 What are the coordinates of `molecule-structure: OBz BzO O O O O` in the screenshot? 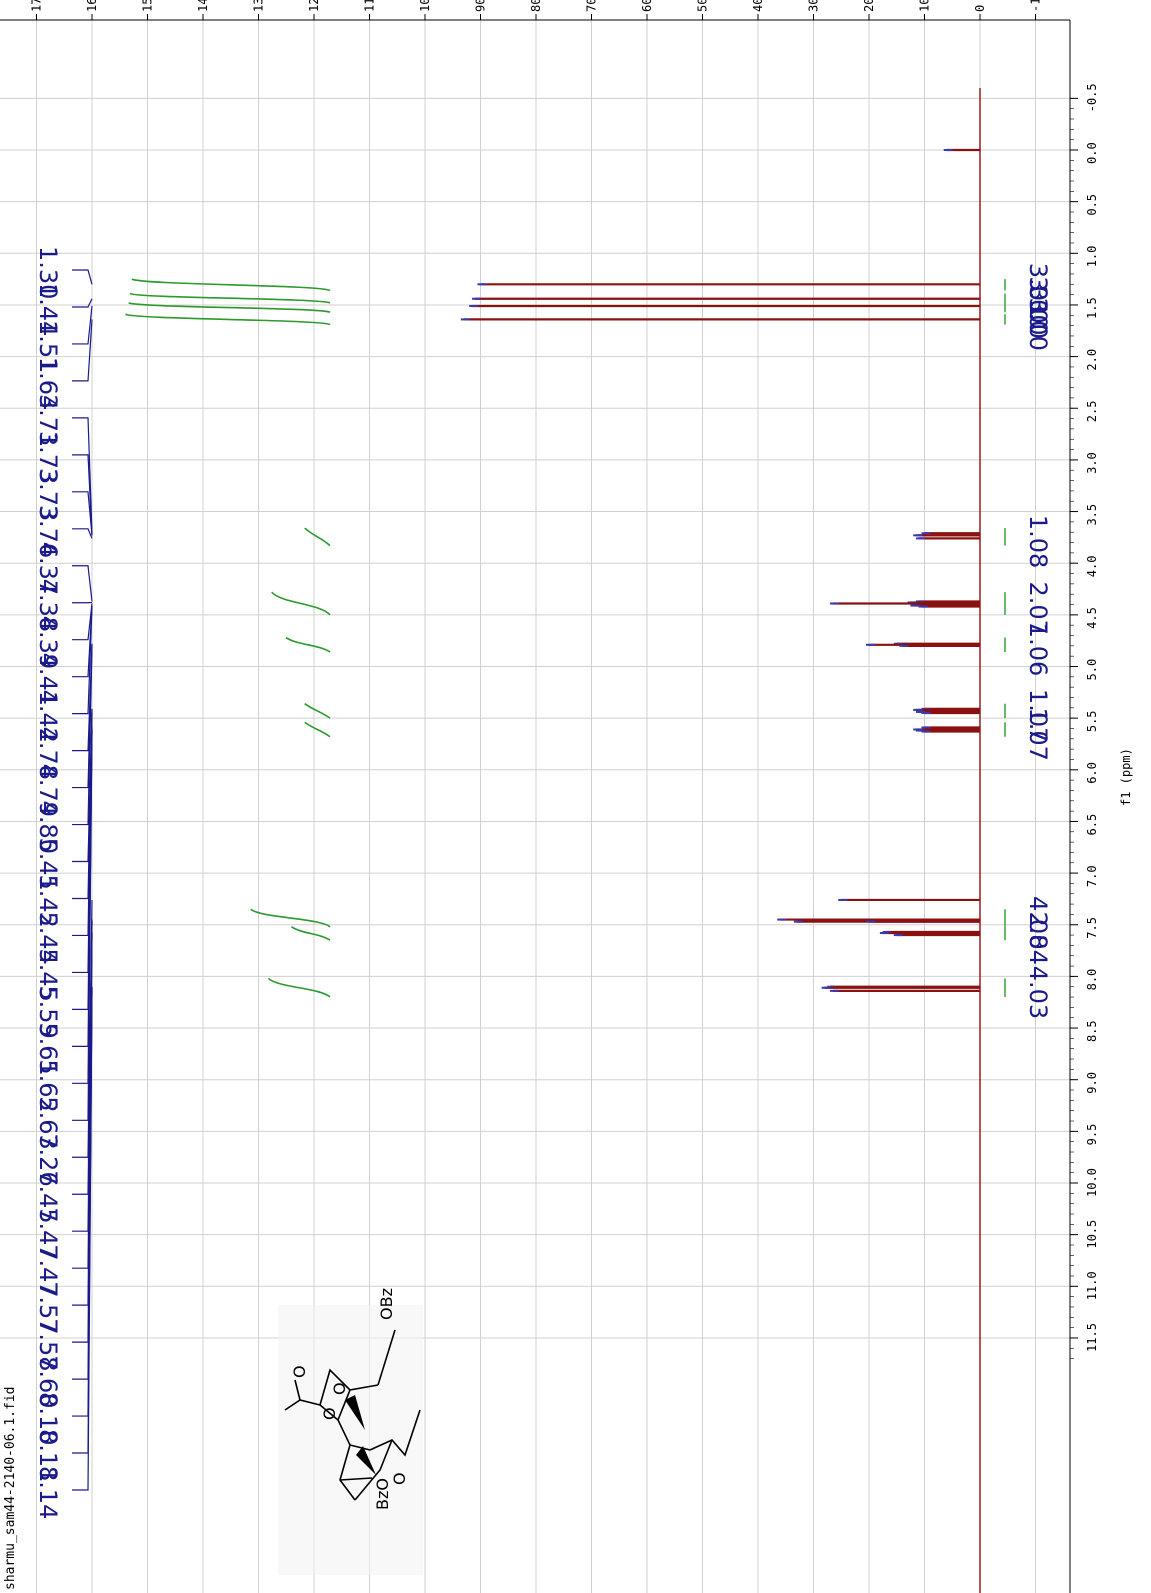 It's located at (350, 1431).